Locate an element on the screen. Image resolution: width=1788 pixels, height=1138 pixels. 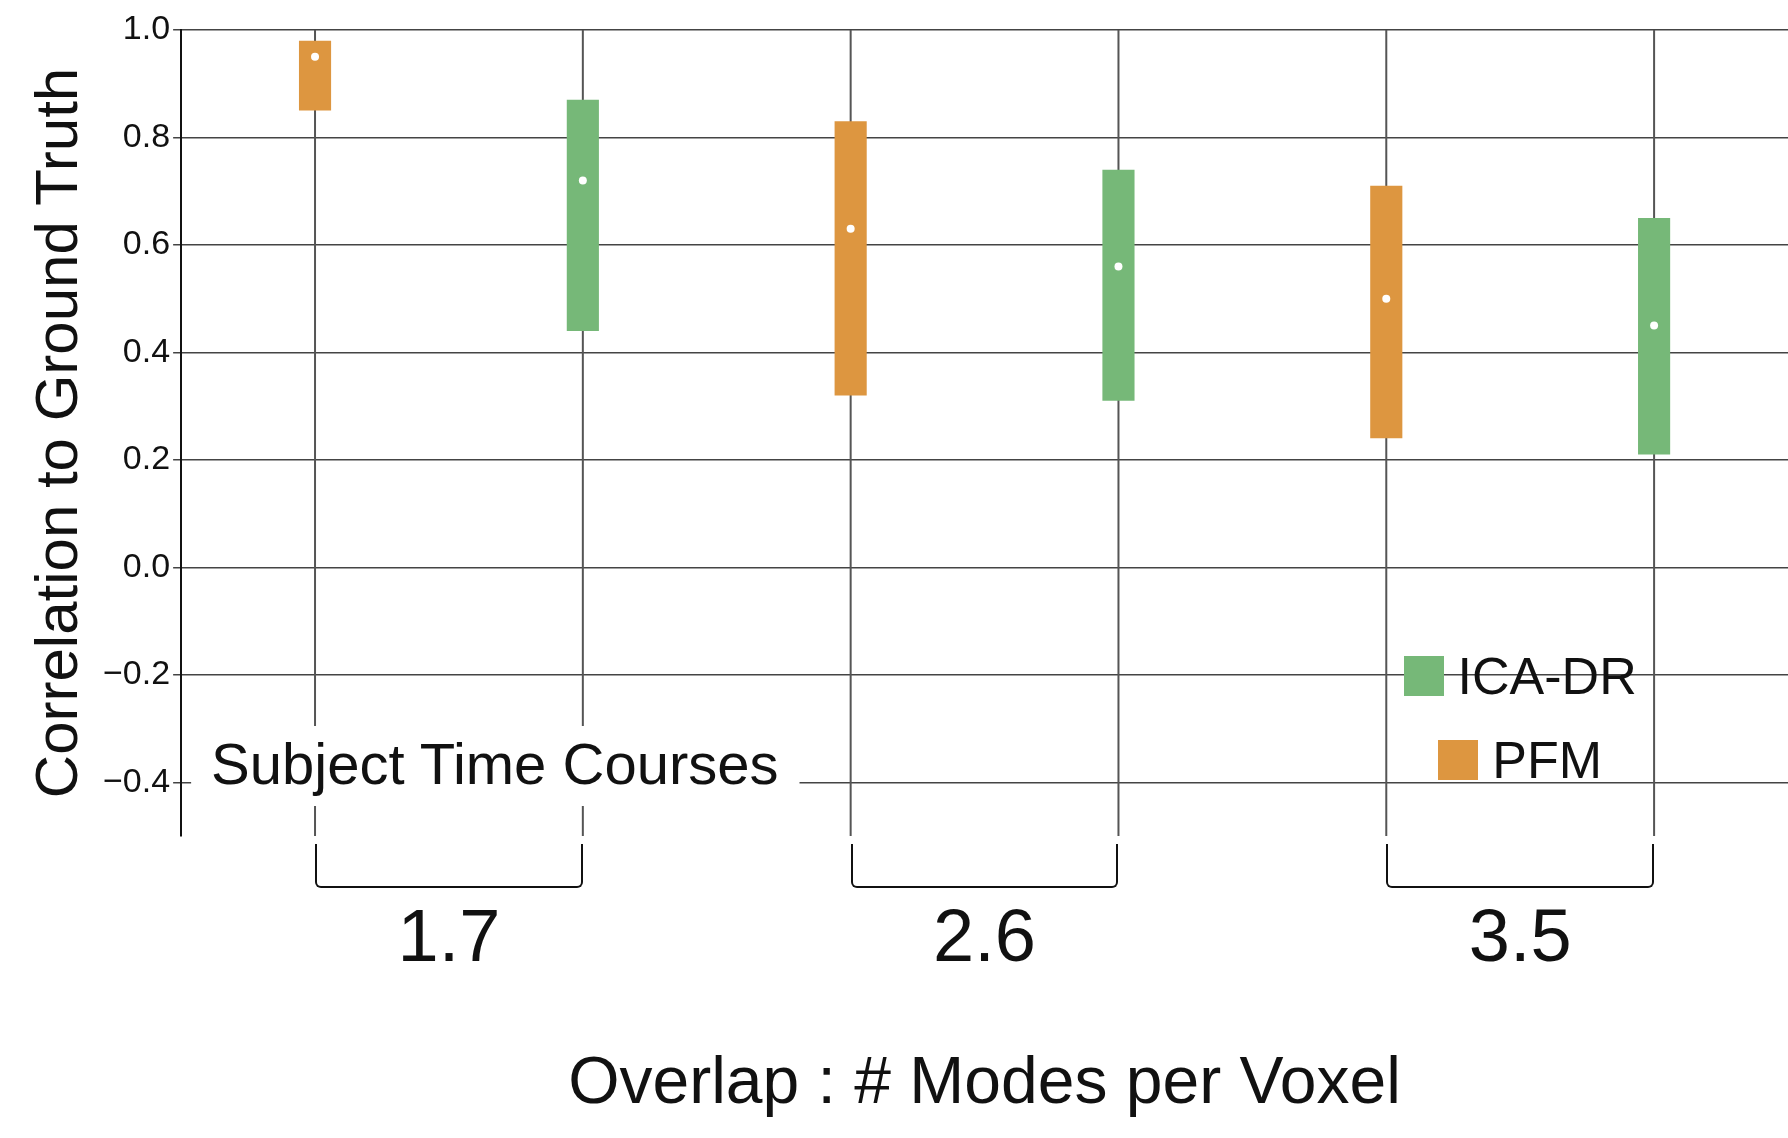
y-tick-label: 0.8 is located at coordinates (146, 134).